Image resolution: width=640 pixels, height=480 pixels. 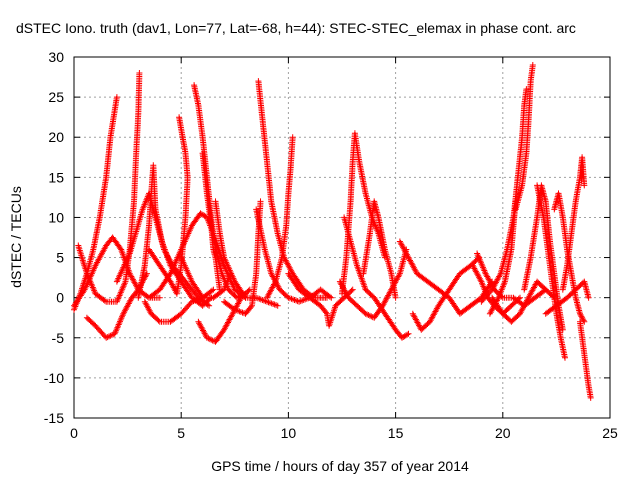 I want to click on series-arc-b, so click(x=109, y=187).